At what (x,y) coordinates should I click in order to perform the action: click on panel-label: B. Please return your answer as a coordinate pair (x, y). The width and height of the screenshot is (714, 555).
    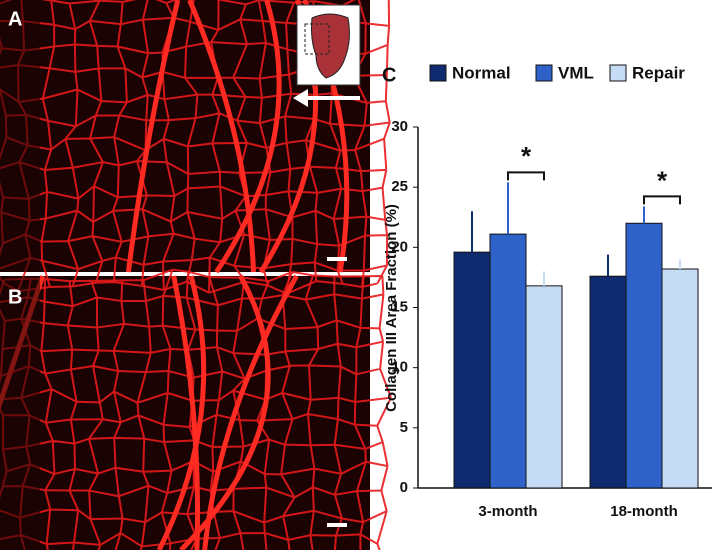
    Looking at the image, I should click on (15, 297).